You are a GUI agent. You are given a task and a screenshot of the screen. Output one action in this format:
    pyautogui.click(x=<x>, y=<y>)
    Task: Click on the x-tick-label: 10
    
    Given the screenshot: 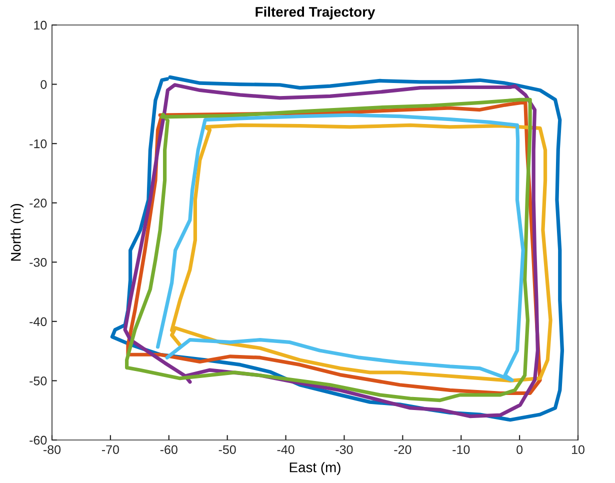 What is the action you would take?
    pyautogui.click(x=578, y=449)
    